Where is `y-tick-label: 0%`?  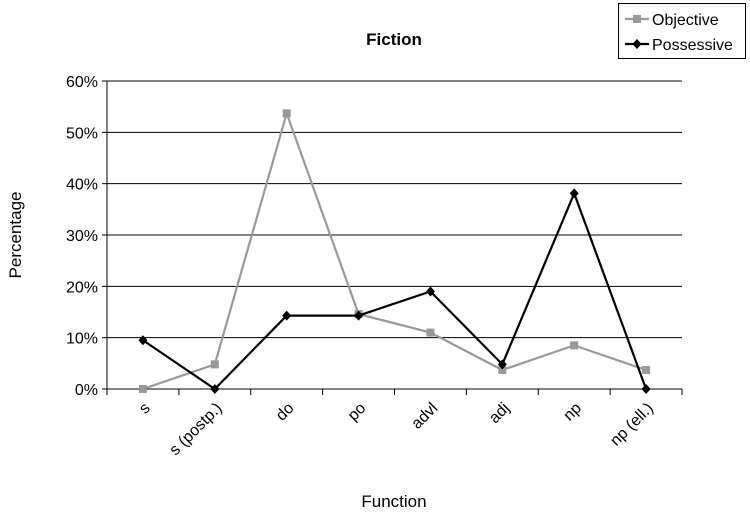 y-tick-label: 0% is located at coordinates (86, 390).